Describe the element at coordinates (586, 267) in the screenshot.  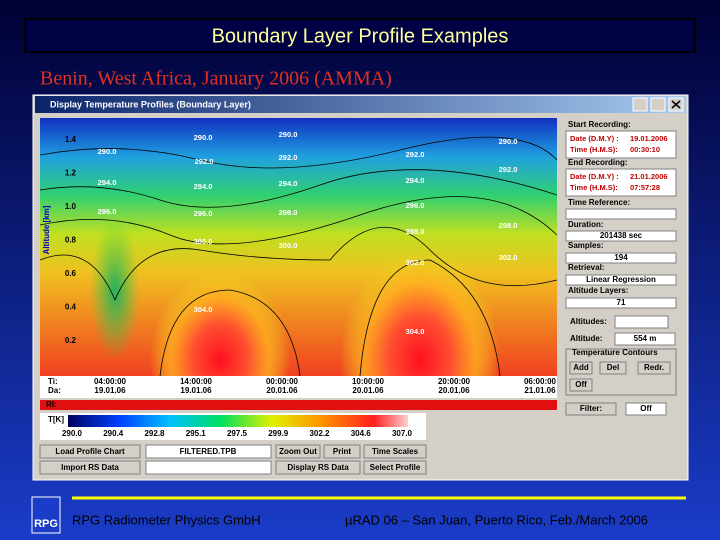
I see `label: Retrieval:` at that location.